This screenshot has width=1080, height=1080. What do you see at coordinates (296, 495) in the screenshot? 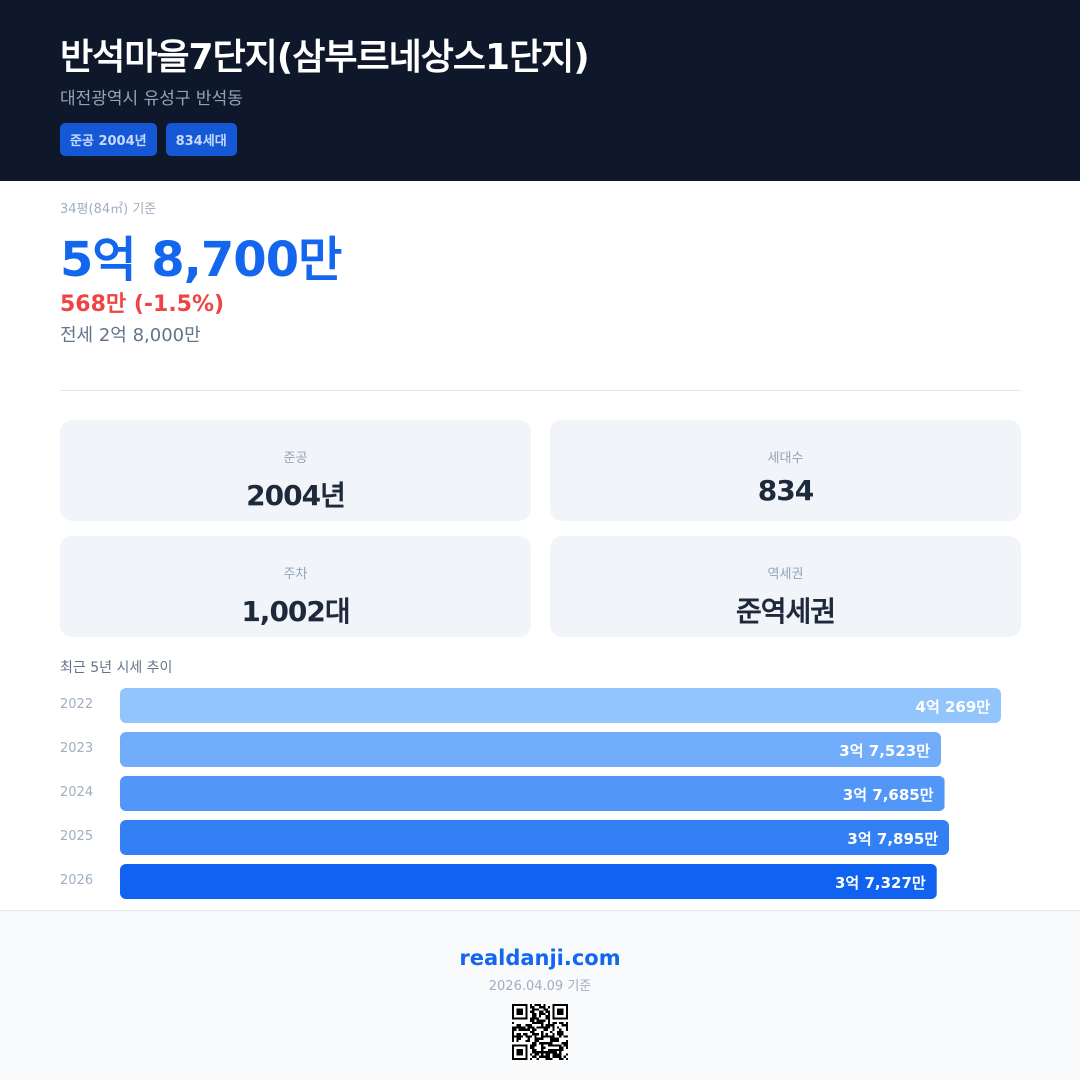
I see `stat-value: 2004년` at bounding box center [296, 495].